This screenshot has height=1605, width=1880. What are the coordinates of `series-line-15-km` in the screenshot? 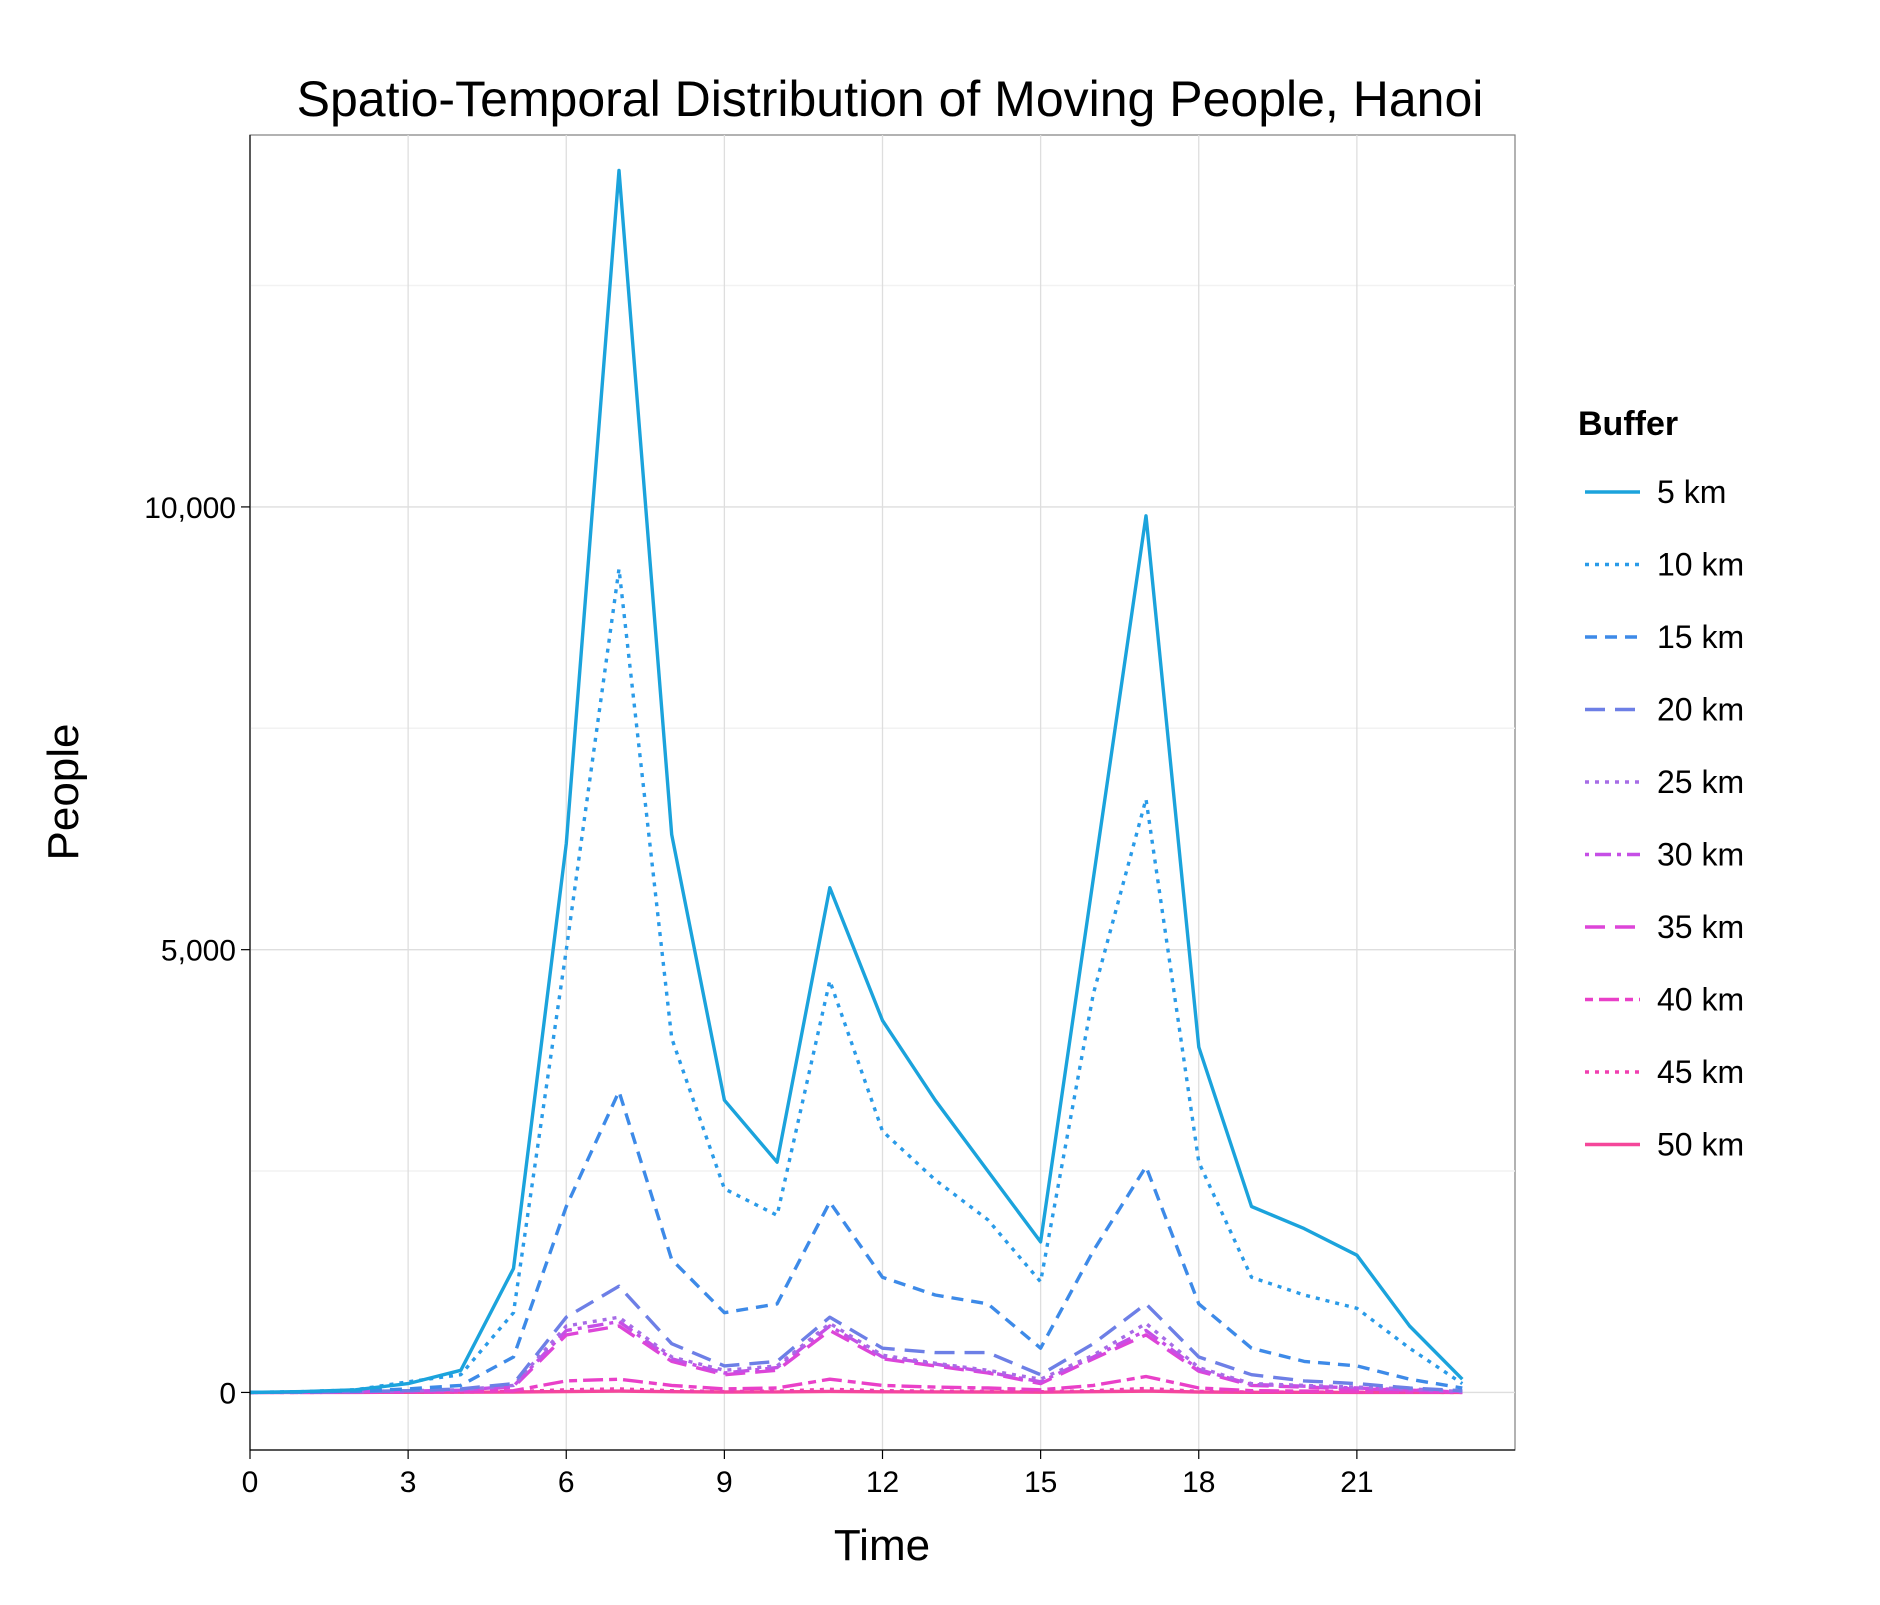 It's located at (856, 1242).